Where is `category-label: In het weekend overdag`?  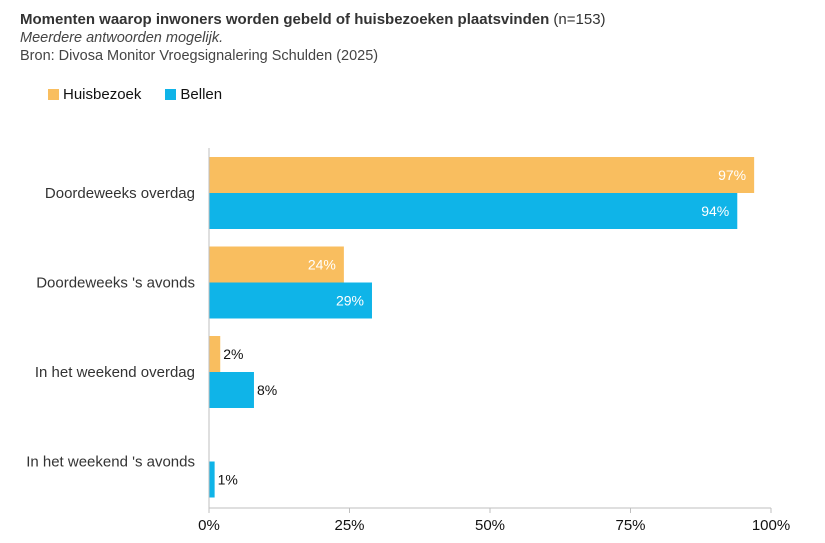
category-label: In het weekend overdag is located at coordinates (115, 372).